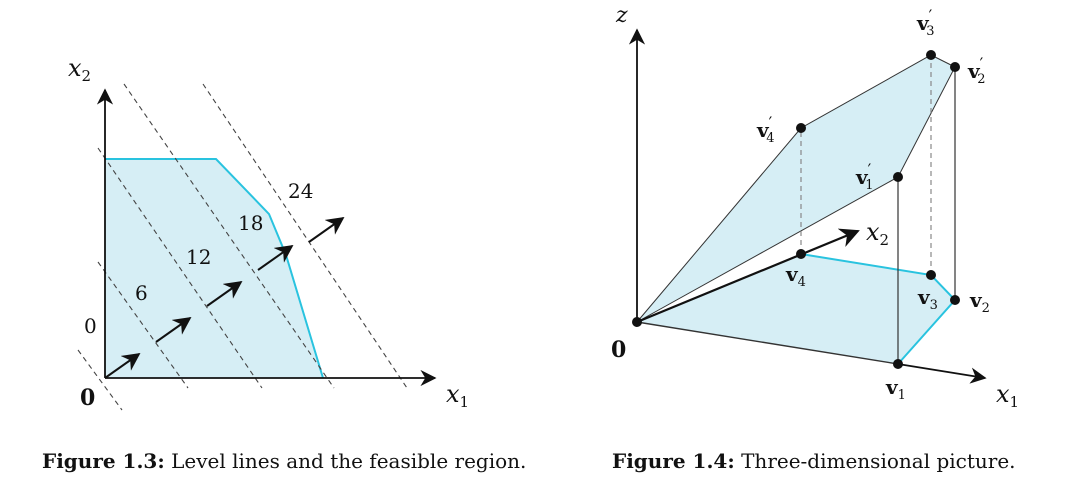 This screenshot has width=1076, height=496. Describe the element at coordinates (621, 15) in the screenshot. I see `z-axis-label: z` at that location.